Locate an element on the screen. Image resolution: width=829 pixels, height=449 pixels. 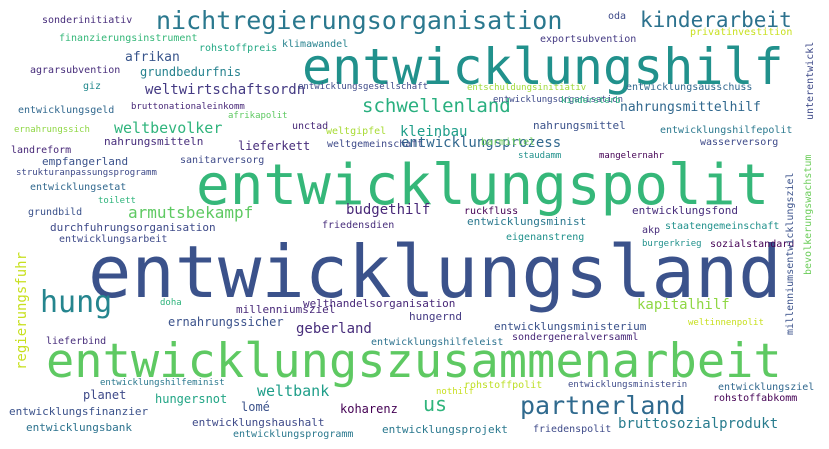
word-entwicklungspolit: entwicklungspolit is located at coordinates (483, 185).